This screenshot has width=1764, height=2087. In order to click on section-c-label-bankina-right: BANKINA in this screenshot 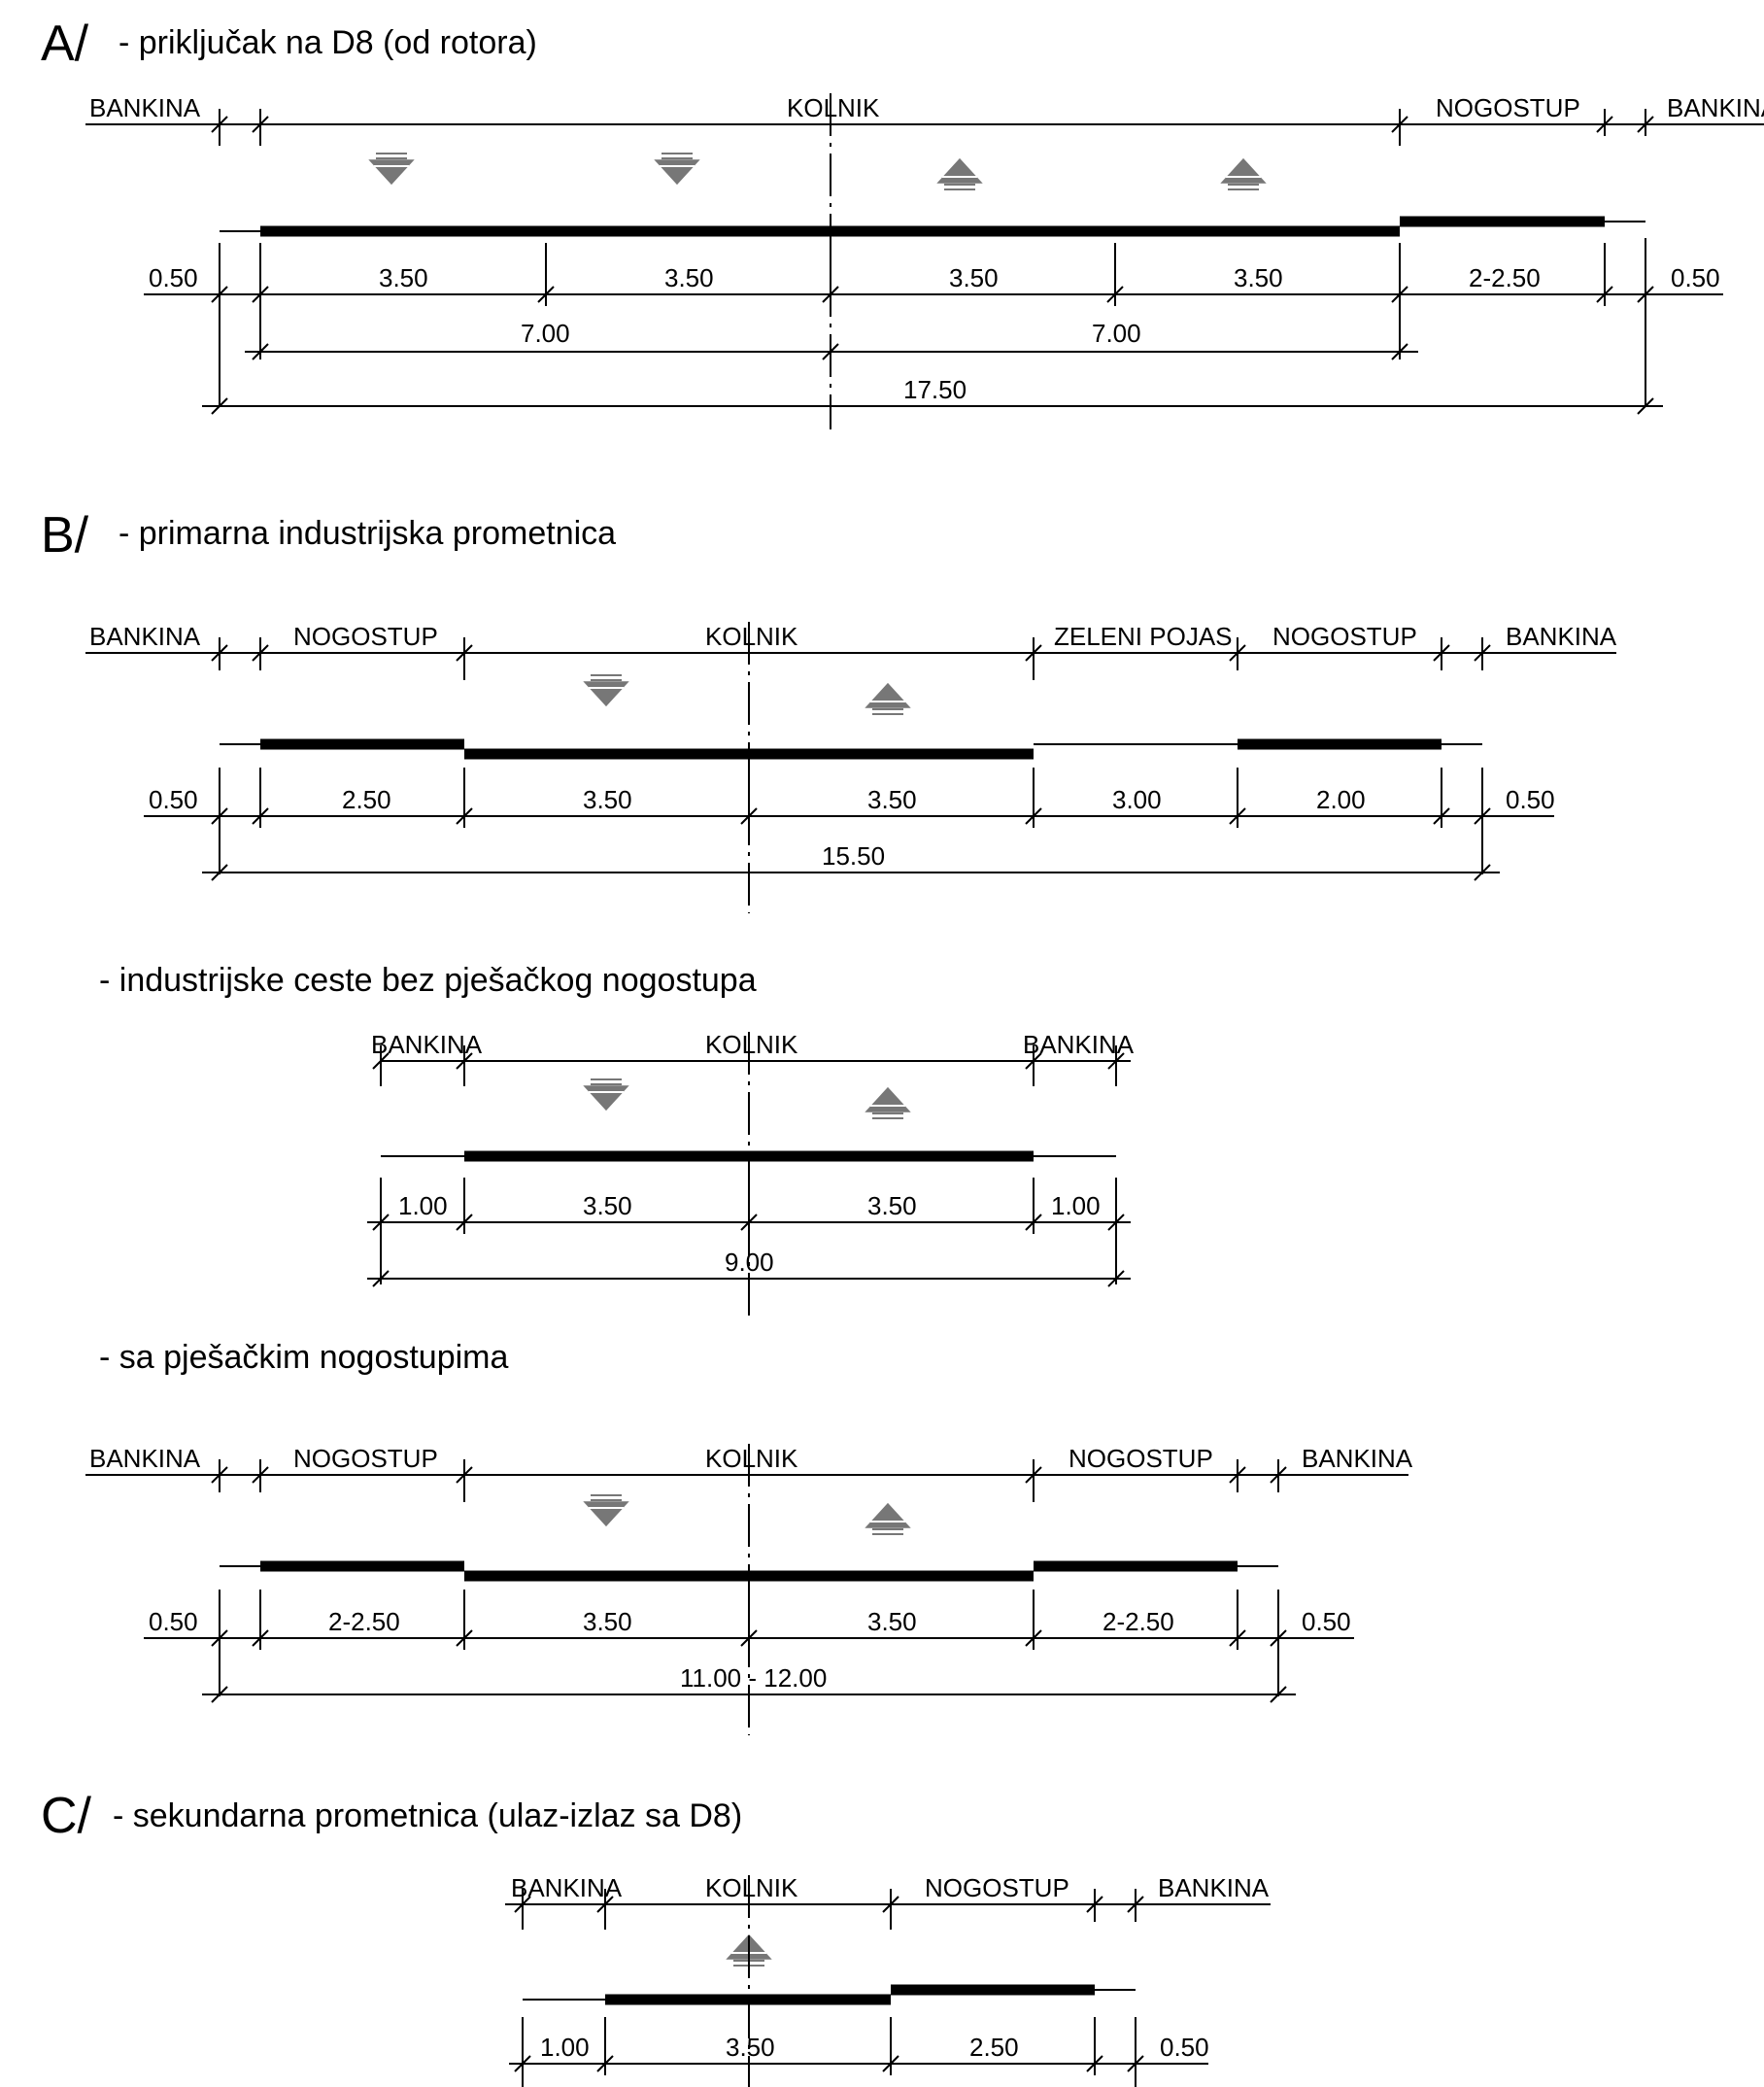, I will do `click(1214, 1887)`.